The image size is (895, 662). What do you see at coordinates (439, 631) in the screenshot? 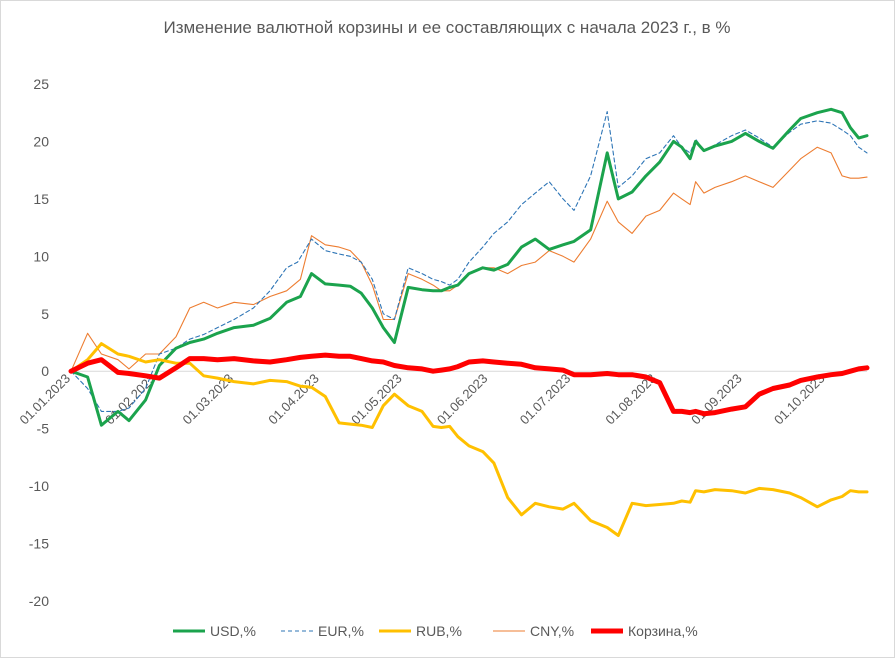
I see `legend-label: RUB,%` at bounding box center [439, 631].